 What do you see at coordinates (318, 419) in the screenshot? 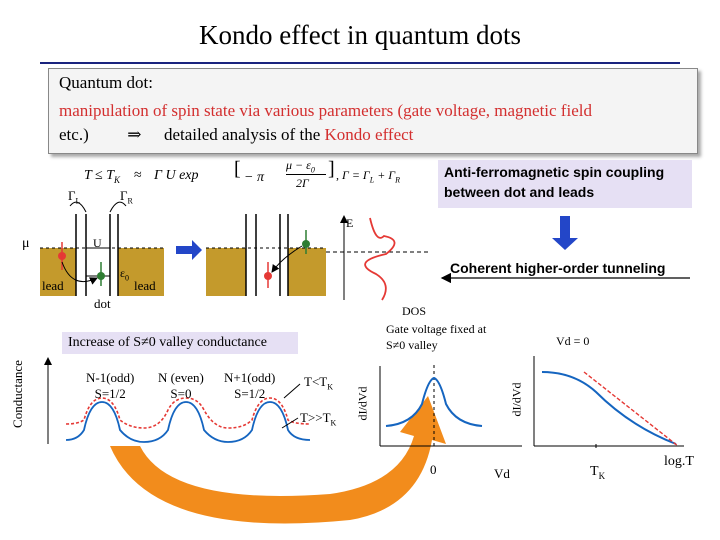
I see `t-high-label: T>>TK` at bounding box center [318, 419].